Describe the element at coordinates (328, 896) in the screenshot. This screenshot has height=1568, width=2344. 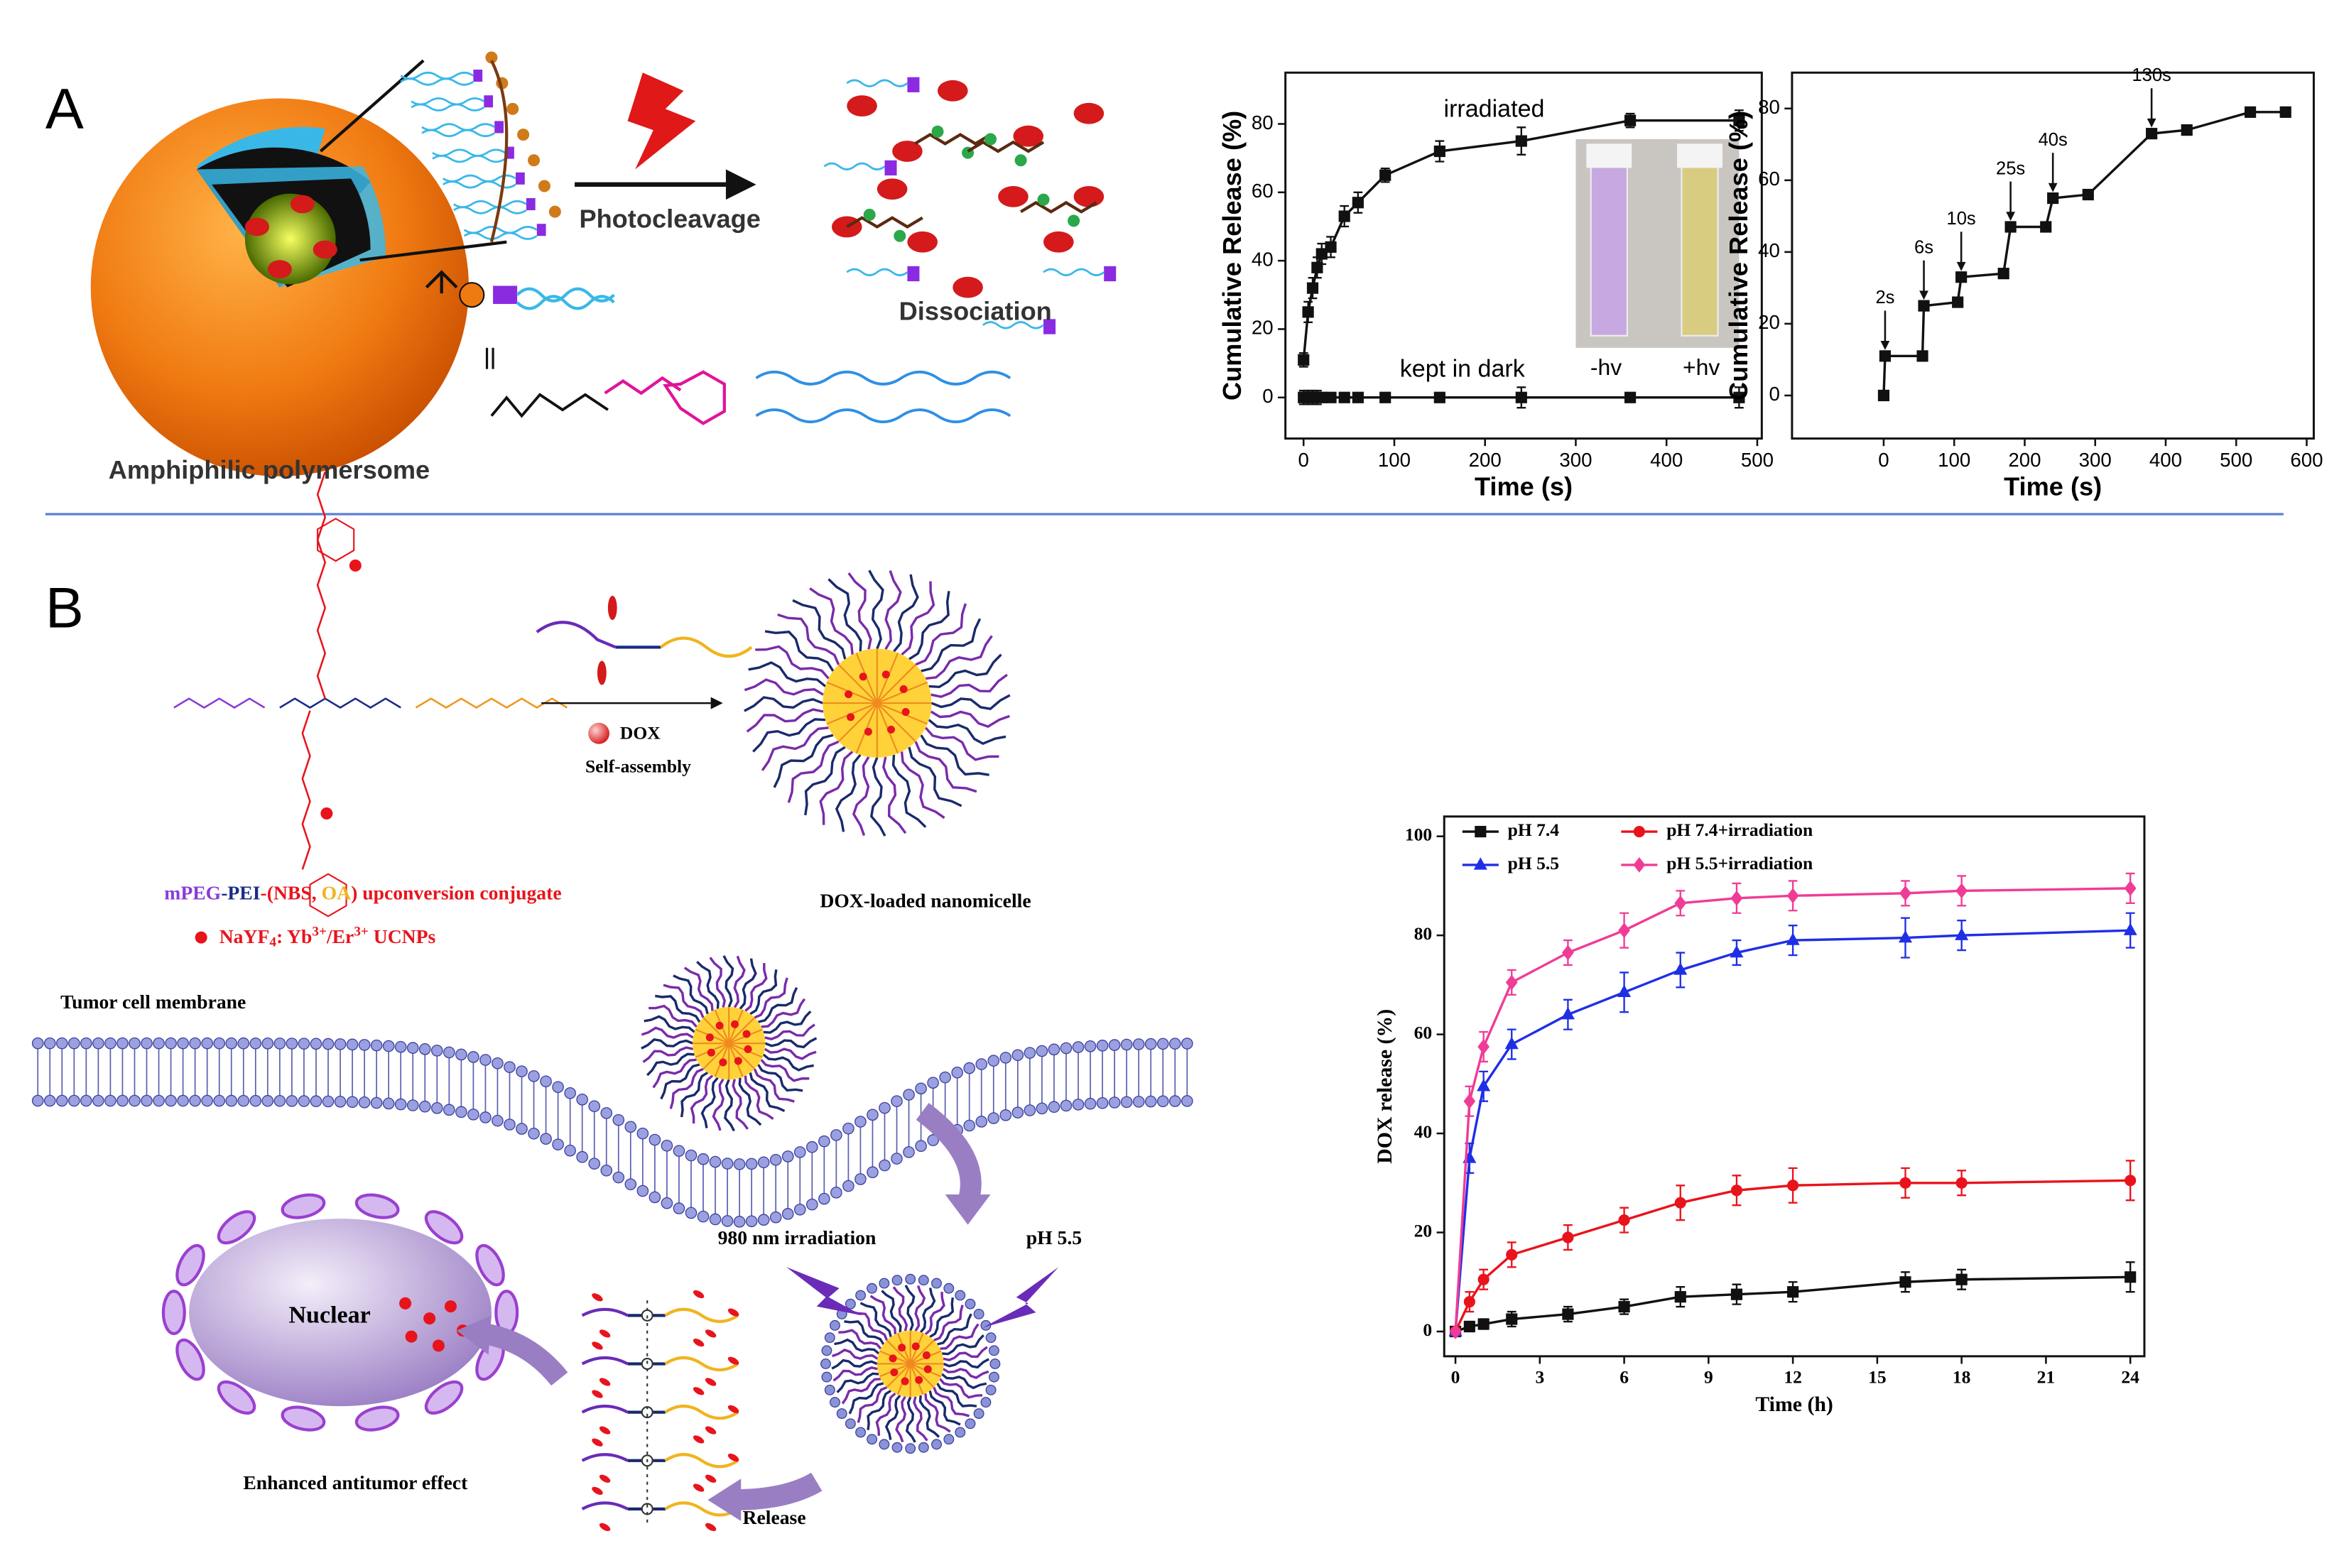
I see `ring` at that location.